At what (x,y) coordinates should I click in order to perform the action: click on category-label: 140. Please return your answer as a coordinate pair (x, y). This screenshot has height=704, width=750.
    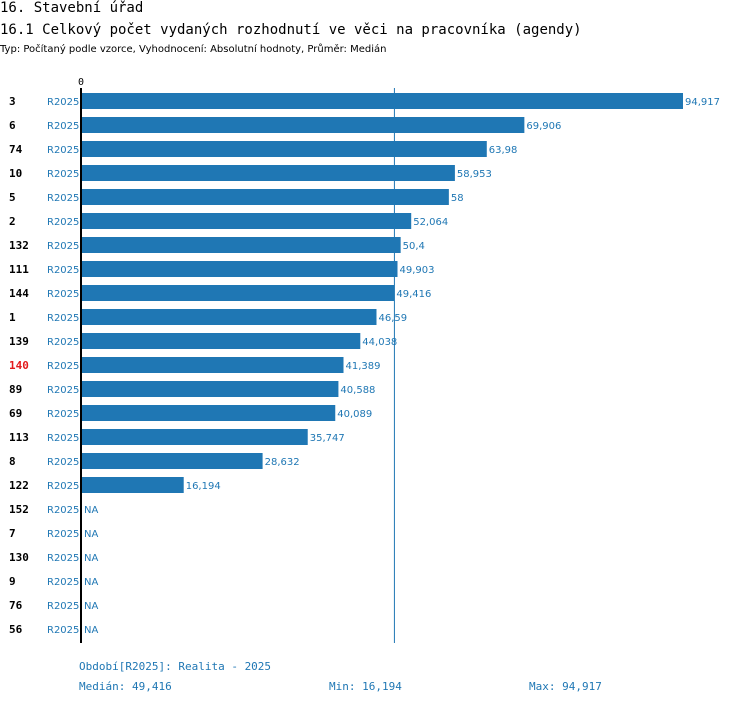
    Looking at the image, I should click on (19, 365).